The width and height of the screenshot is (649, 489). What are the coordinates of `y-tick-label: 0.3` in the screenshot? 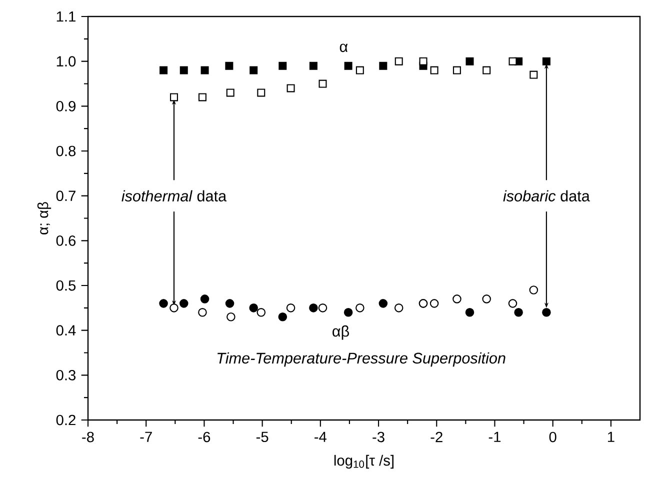 It's located at (66, 375).